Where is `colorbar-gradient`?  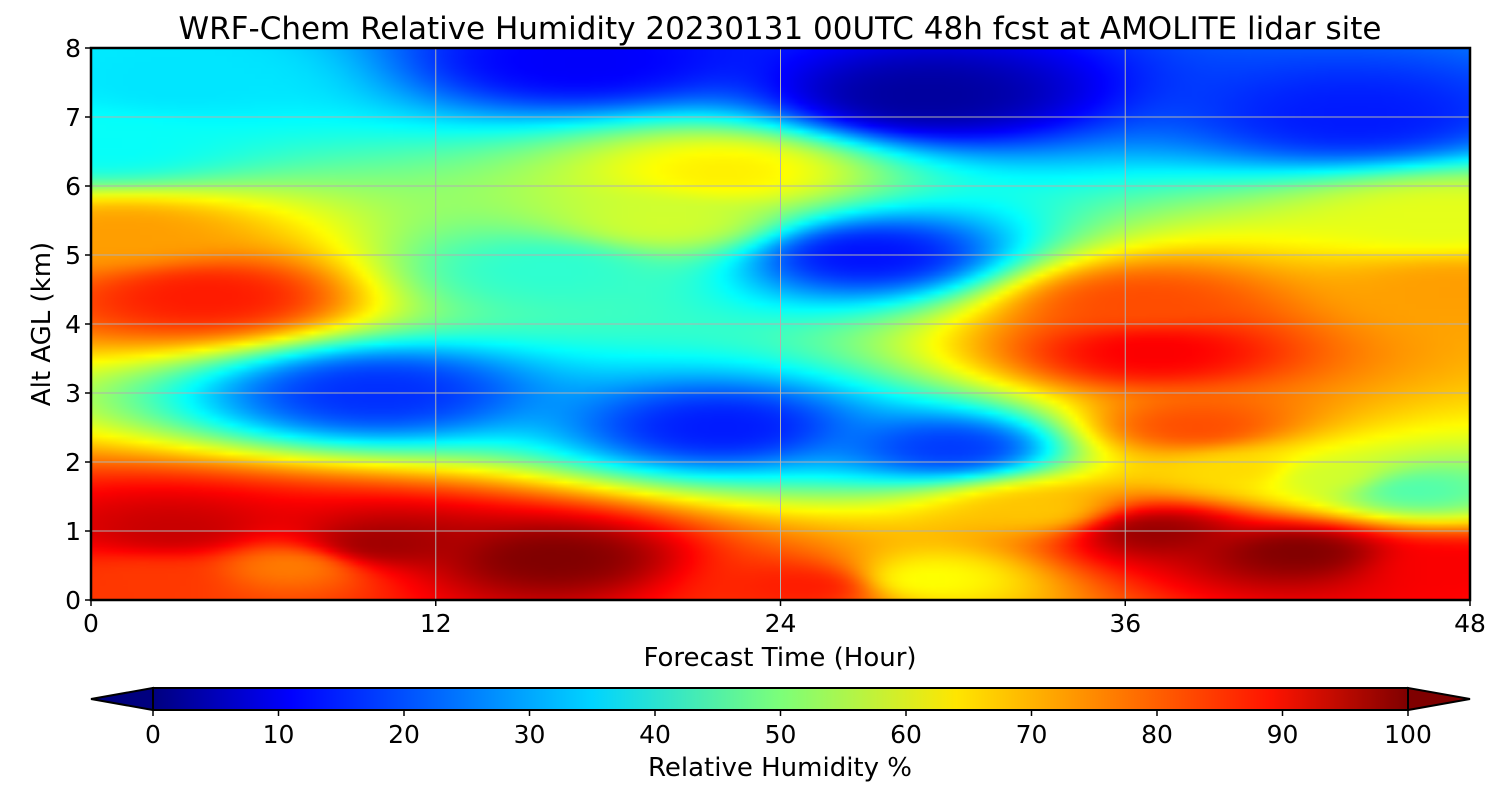
colorbar-gradient is located at coordinates (780, 699).